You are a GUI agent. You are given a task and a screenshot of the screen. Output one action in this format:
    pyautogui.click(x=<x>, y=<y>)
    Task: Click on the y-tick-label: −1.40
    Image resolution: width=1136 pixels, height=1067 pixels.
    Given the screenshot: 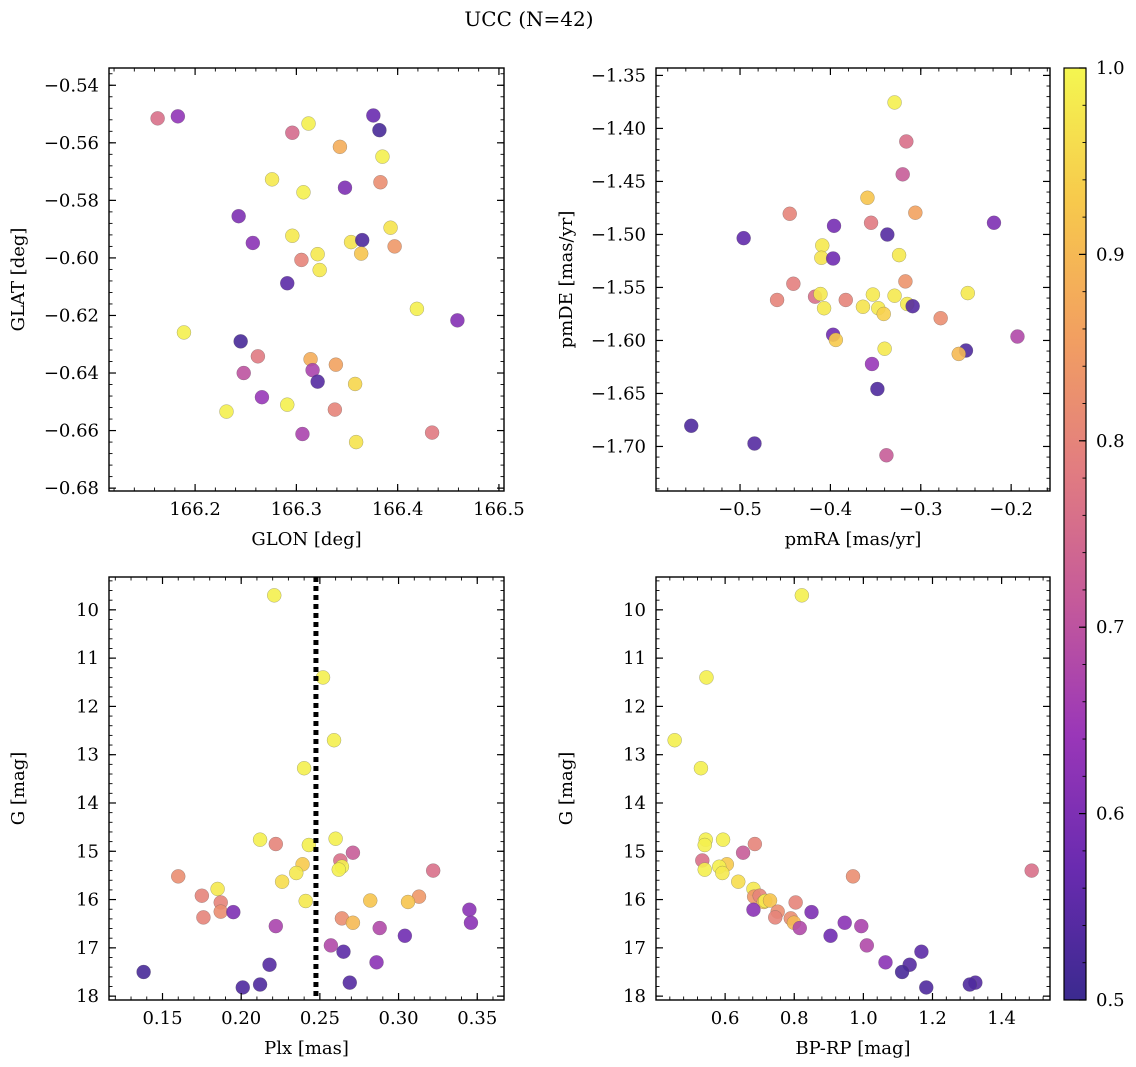 What is the action you would take?
    pyautogui.click(x=618, y=128)
    